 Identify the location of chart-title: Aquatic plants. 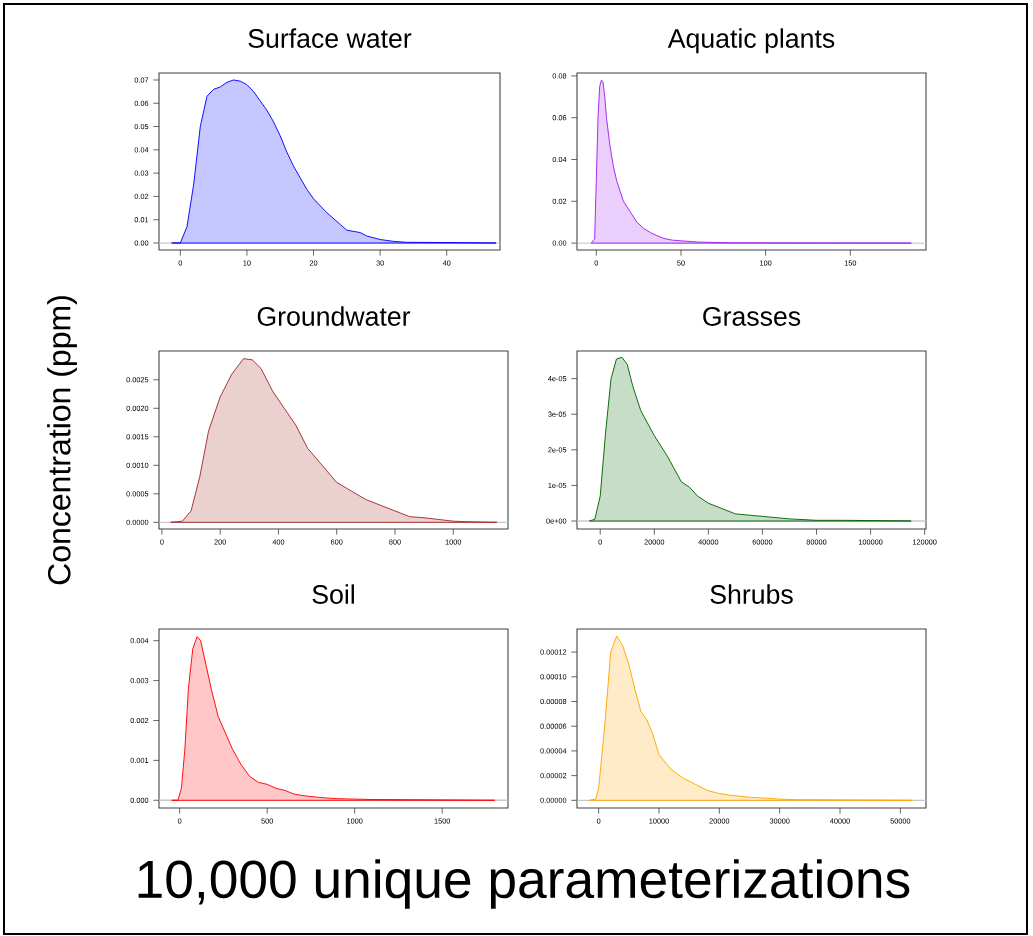
(751, 41).